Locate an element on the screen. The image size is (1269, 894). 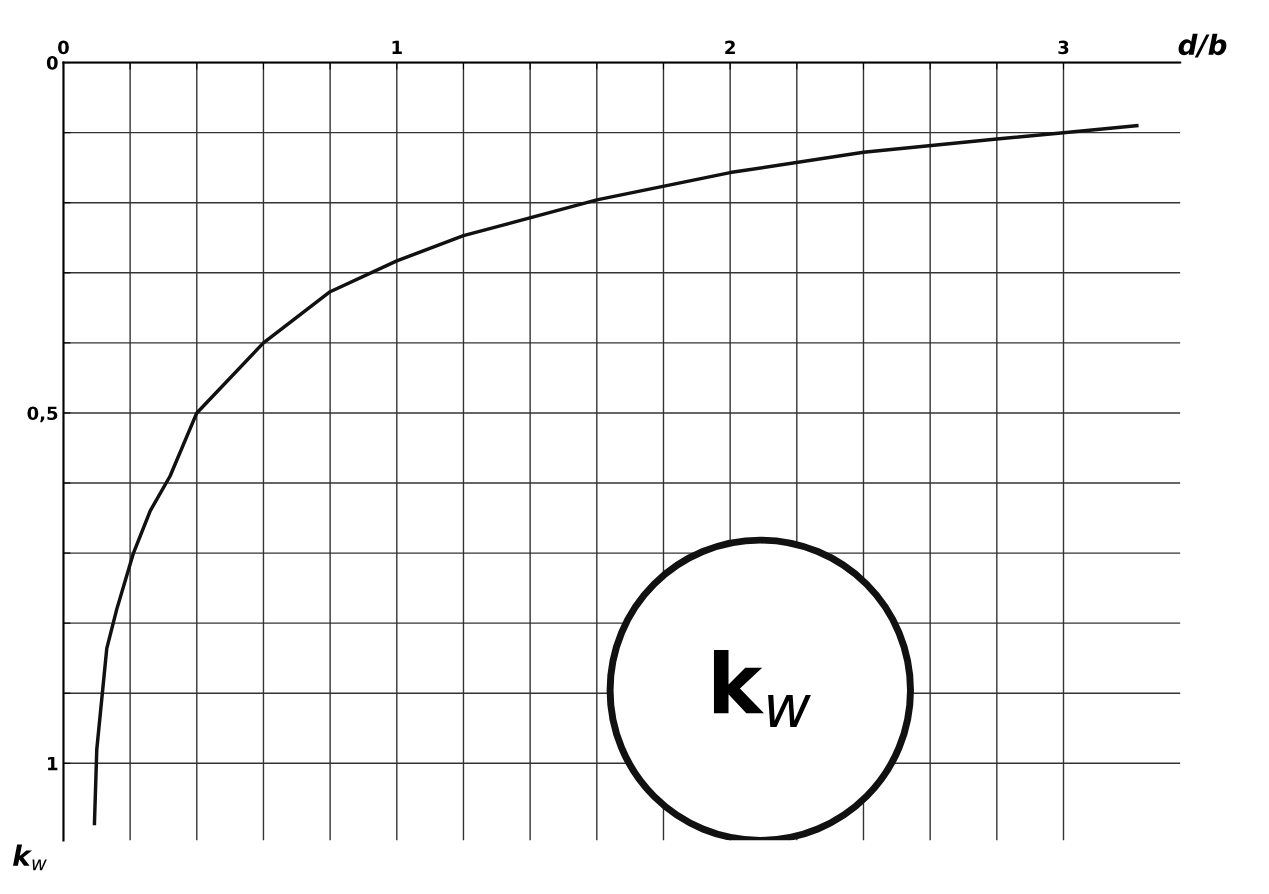
x-tick-label: 1 is located at coordinates (397, 47).